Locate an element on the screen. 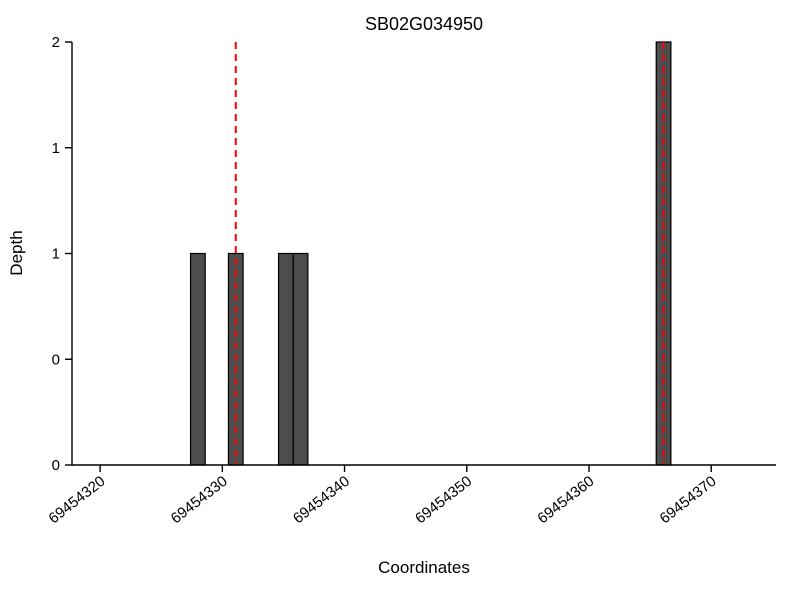  y-tick-label: 2 is located at coordinates (56, 42).